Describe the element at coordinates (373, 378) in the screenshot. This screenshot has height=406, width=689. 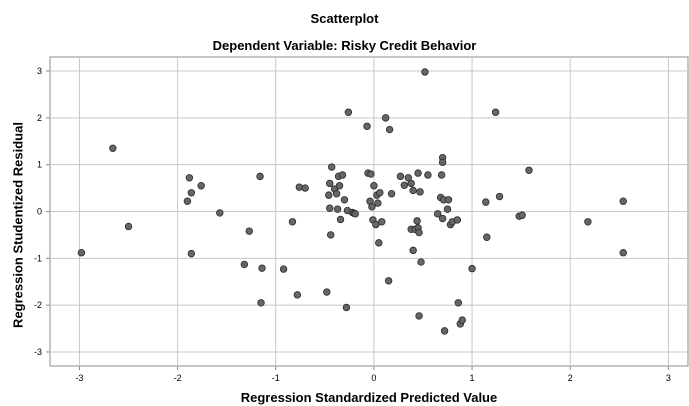
I see `x-tick-label: 0` at that location.